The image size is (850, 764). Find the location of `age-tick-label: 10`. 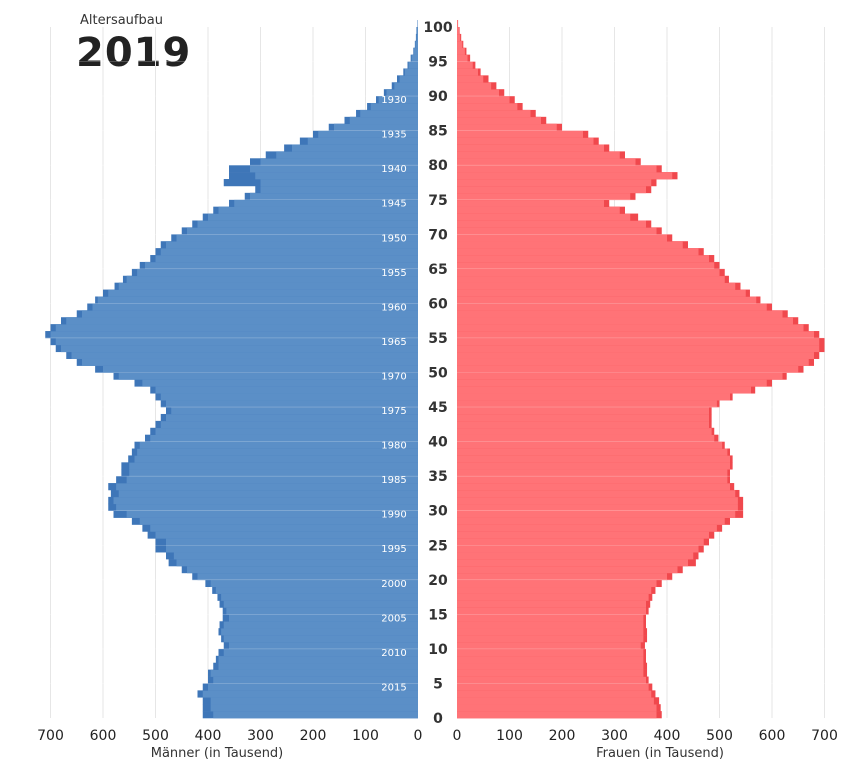

age-tick-label: 10 is located at coordinates (438, 650).